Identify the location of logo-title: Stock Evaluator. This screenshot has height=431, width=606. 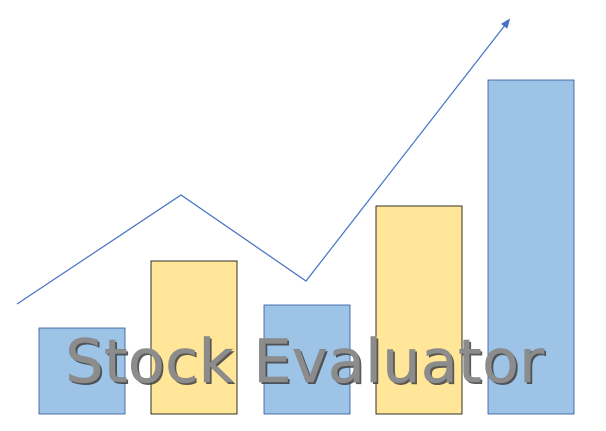
(304, 362).